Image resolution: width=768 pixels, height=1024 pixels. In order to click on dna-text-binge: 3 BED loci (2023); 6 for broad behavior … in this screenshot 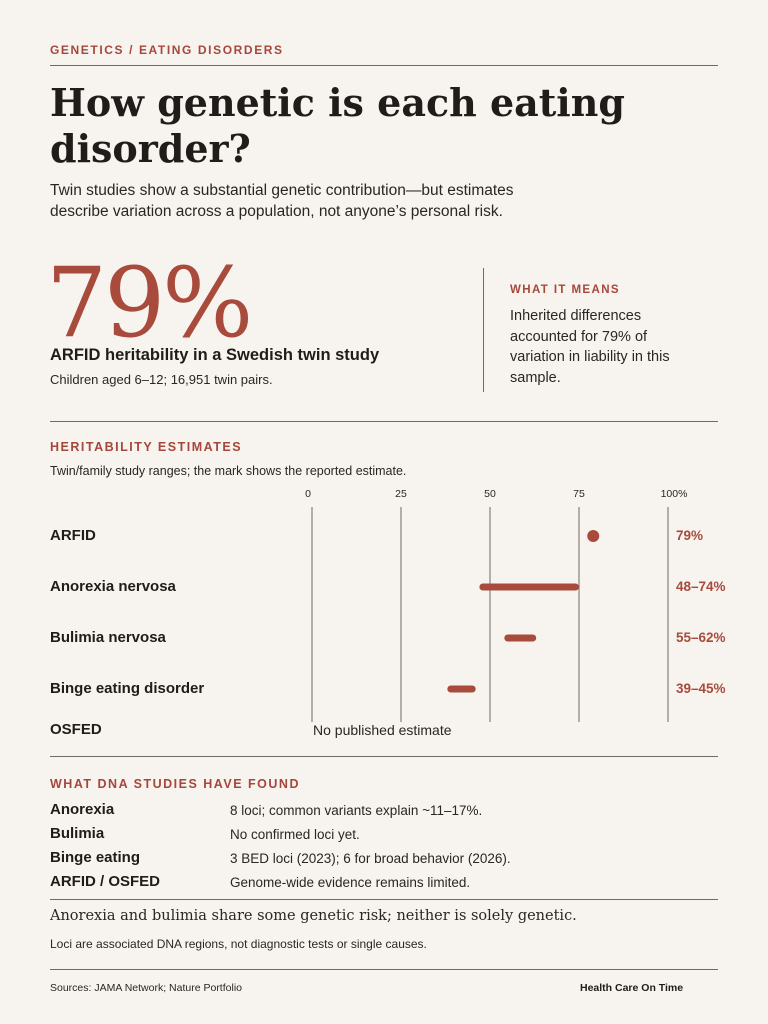, I will do `click(370, 858)`.